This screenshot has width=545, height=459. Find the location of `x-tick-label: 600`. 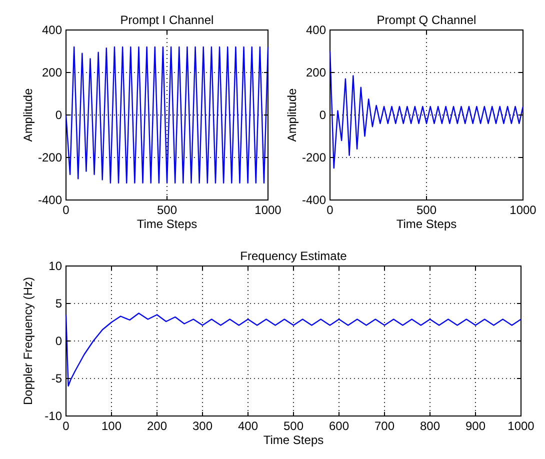

x-tick-label: 600 is located at coordinates (339, 426).